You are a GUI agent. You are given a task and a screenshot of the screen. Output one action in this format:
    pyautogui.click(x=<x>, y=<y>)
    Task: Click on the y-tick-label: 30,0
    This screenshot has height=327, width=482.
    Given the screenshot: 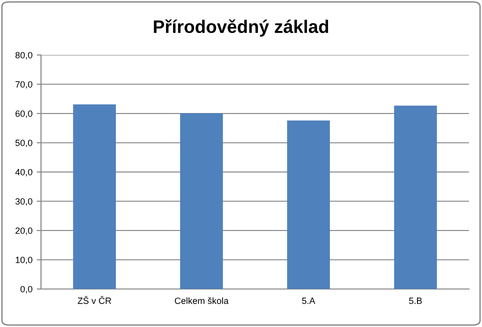 What is the action you would take?
    pyautogui.click(x=23, y=202)
    